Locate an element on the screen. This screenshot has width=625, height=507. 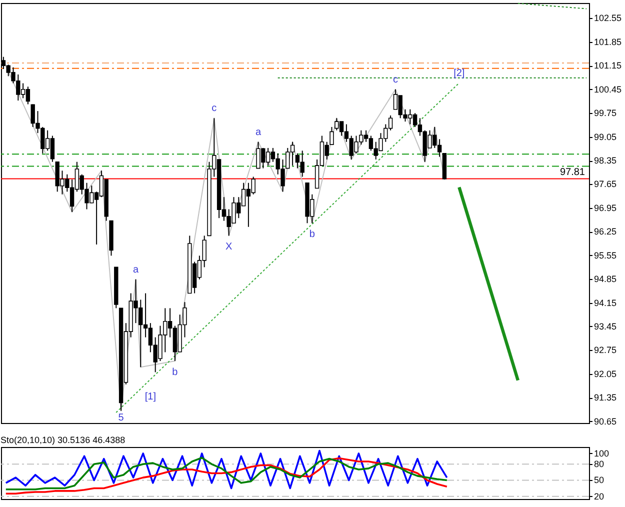
y-tick-label: 80 is located at coordinates (599, 464).